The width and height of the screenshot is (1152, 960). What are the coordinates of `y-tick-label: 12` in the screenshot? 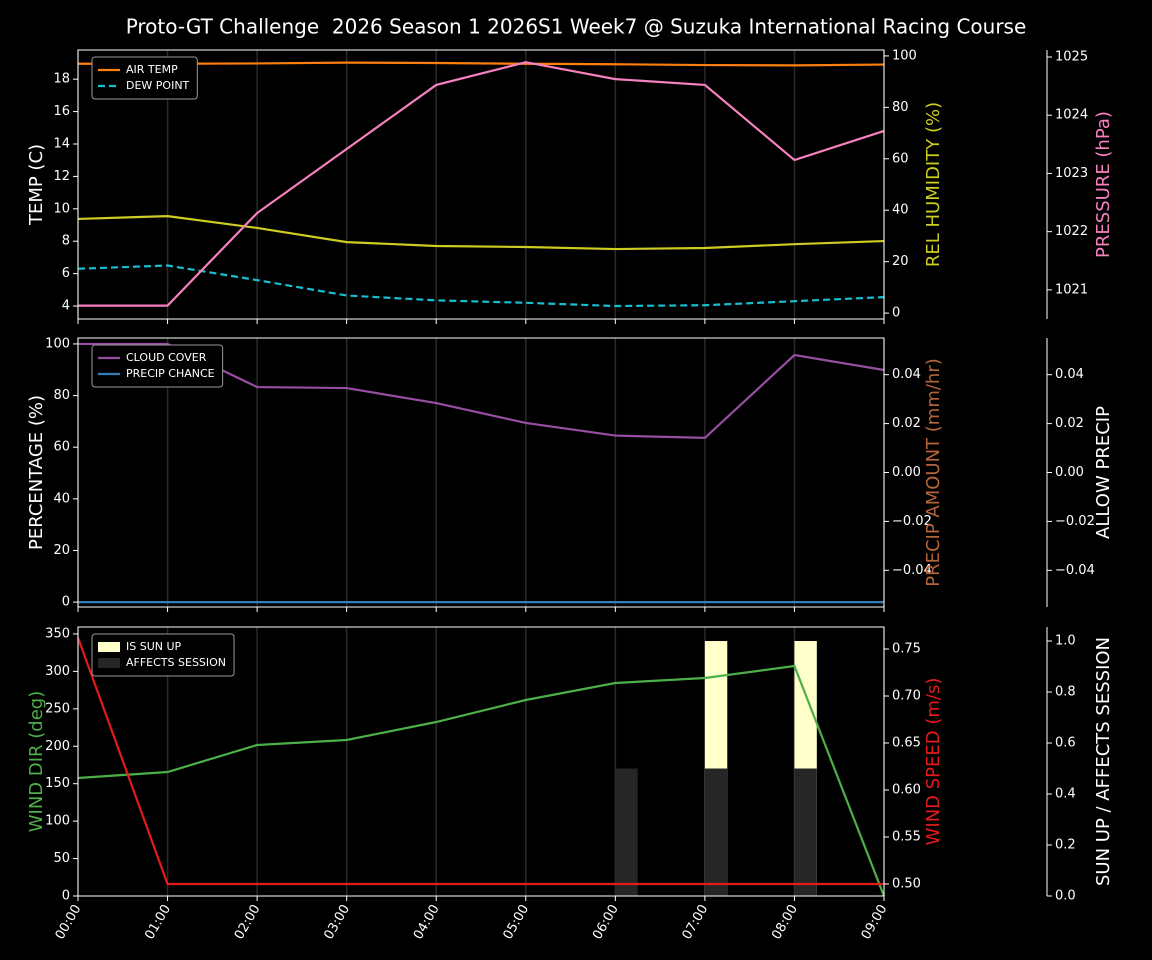 It's located at (61, 176).